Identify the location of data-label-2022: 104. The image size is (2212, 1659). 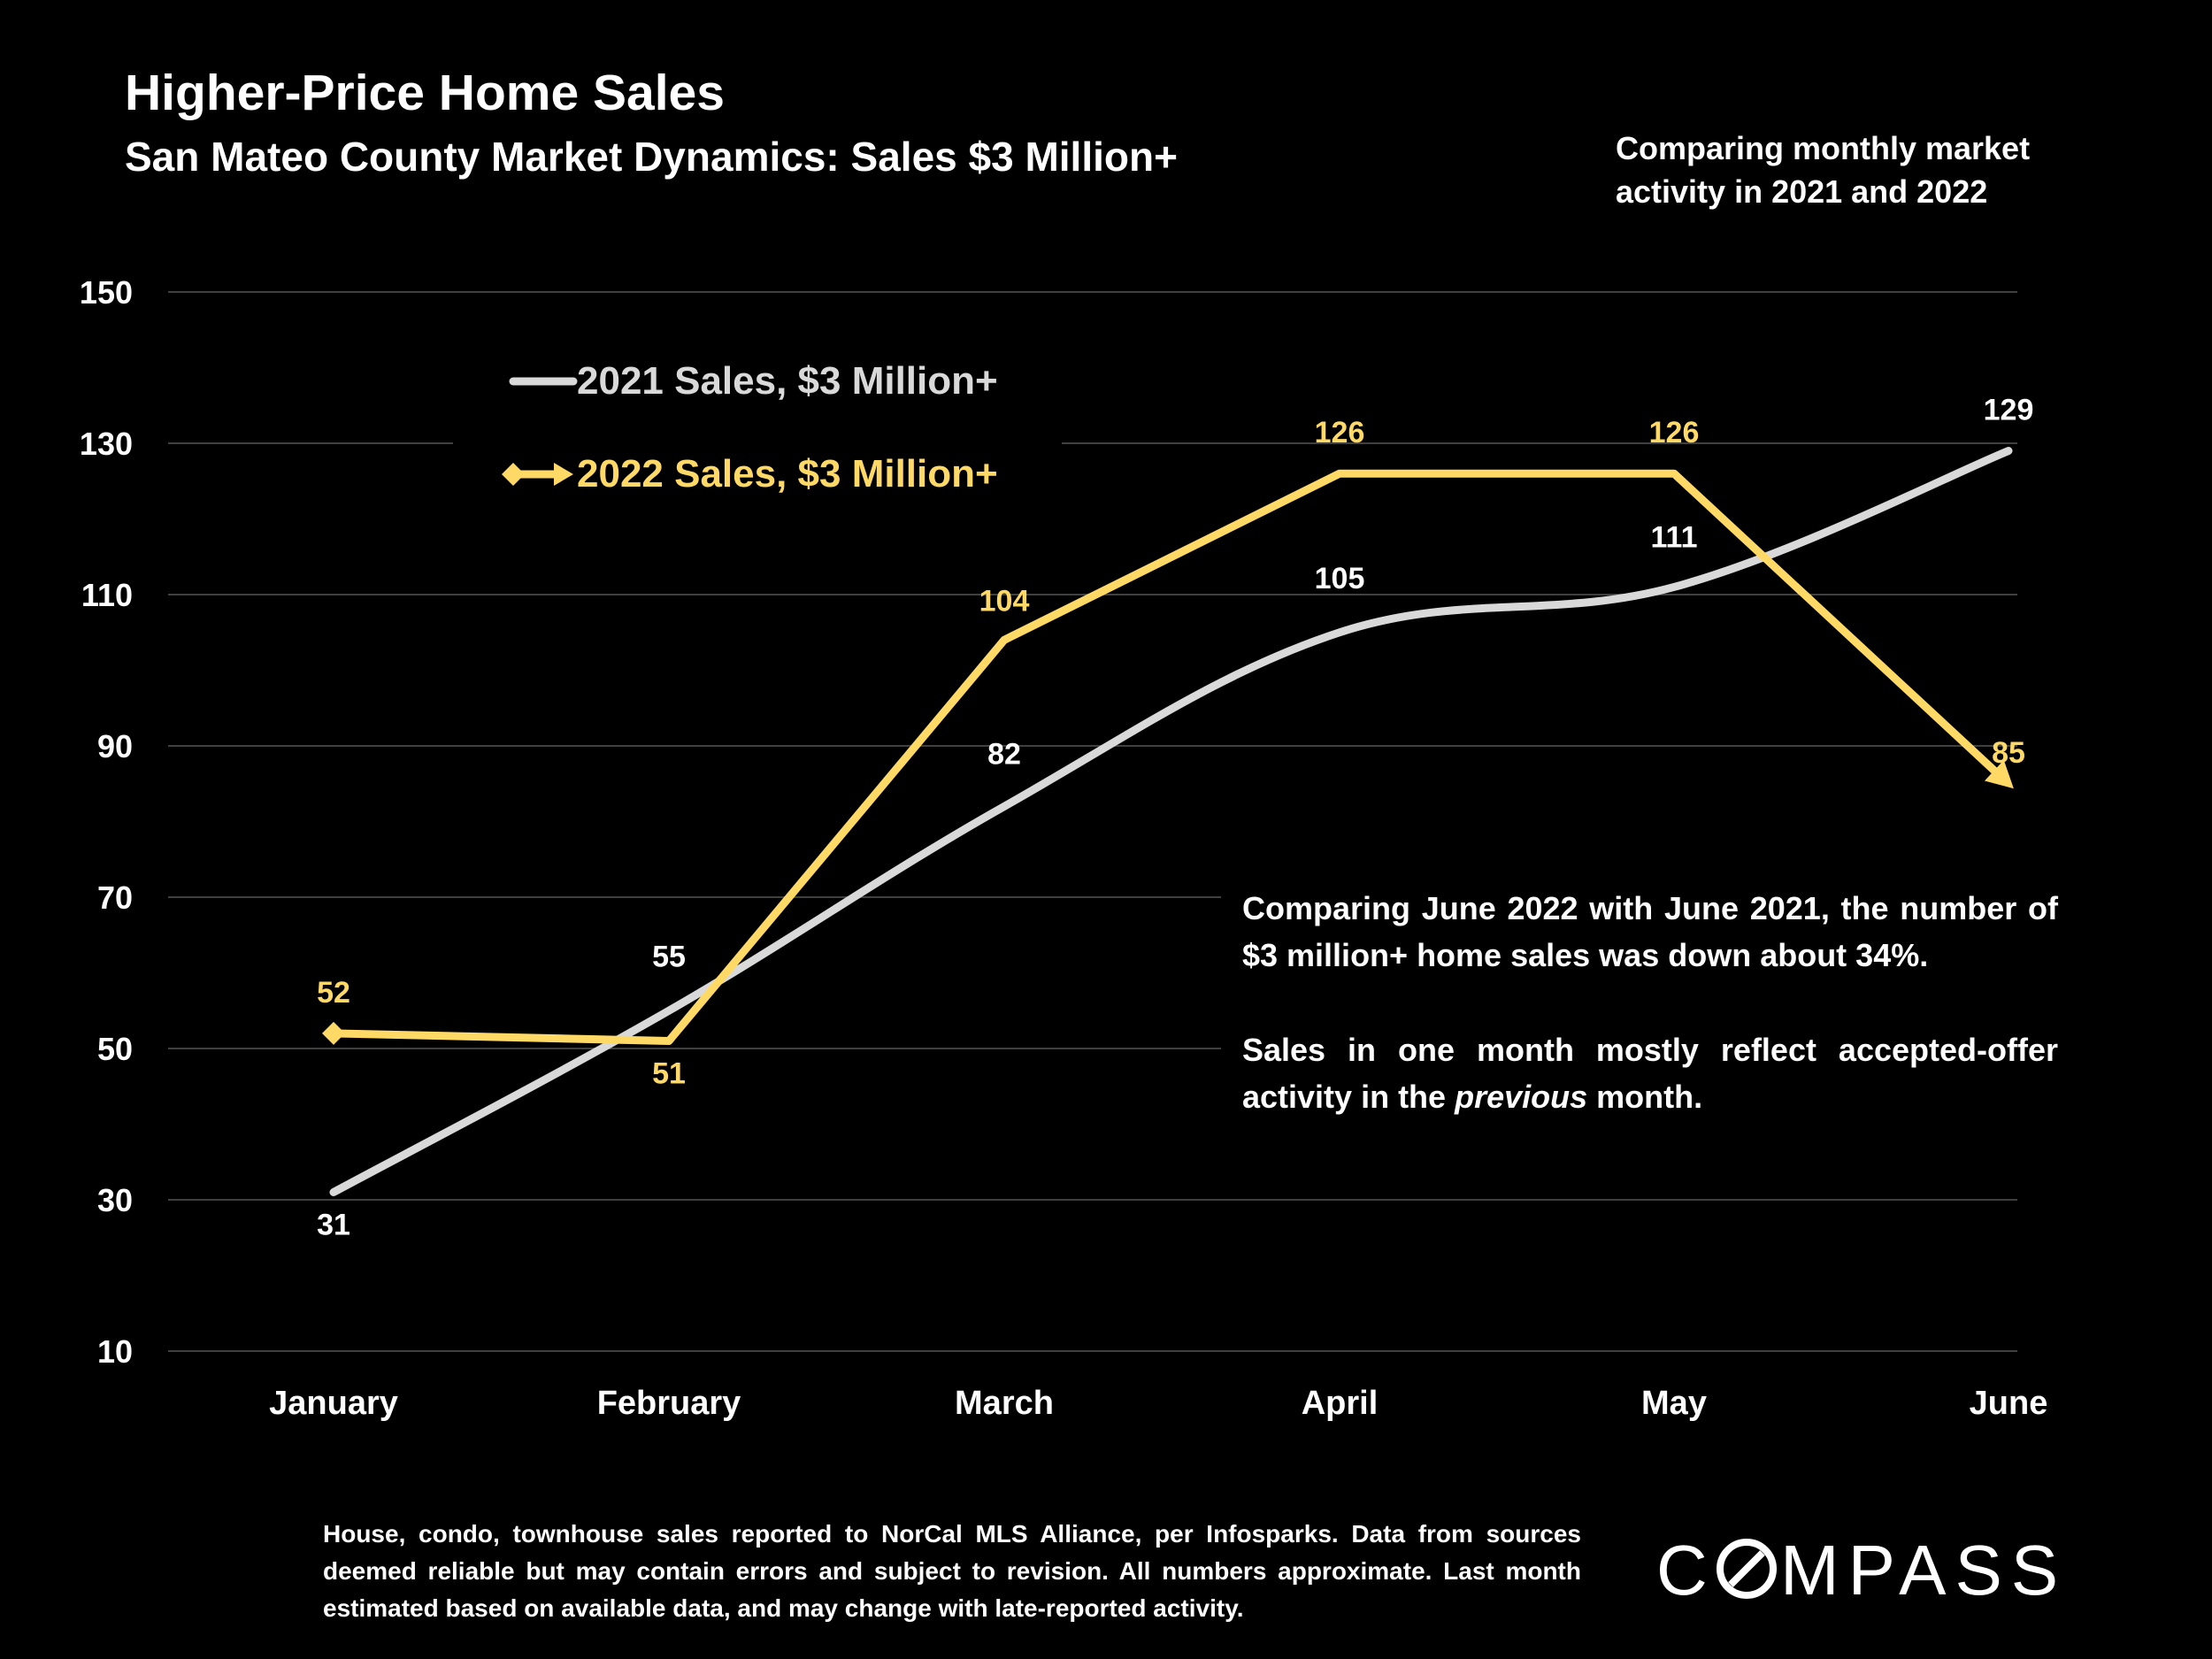
(1005, 601).